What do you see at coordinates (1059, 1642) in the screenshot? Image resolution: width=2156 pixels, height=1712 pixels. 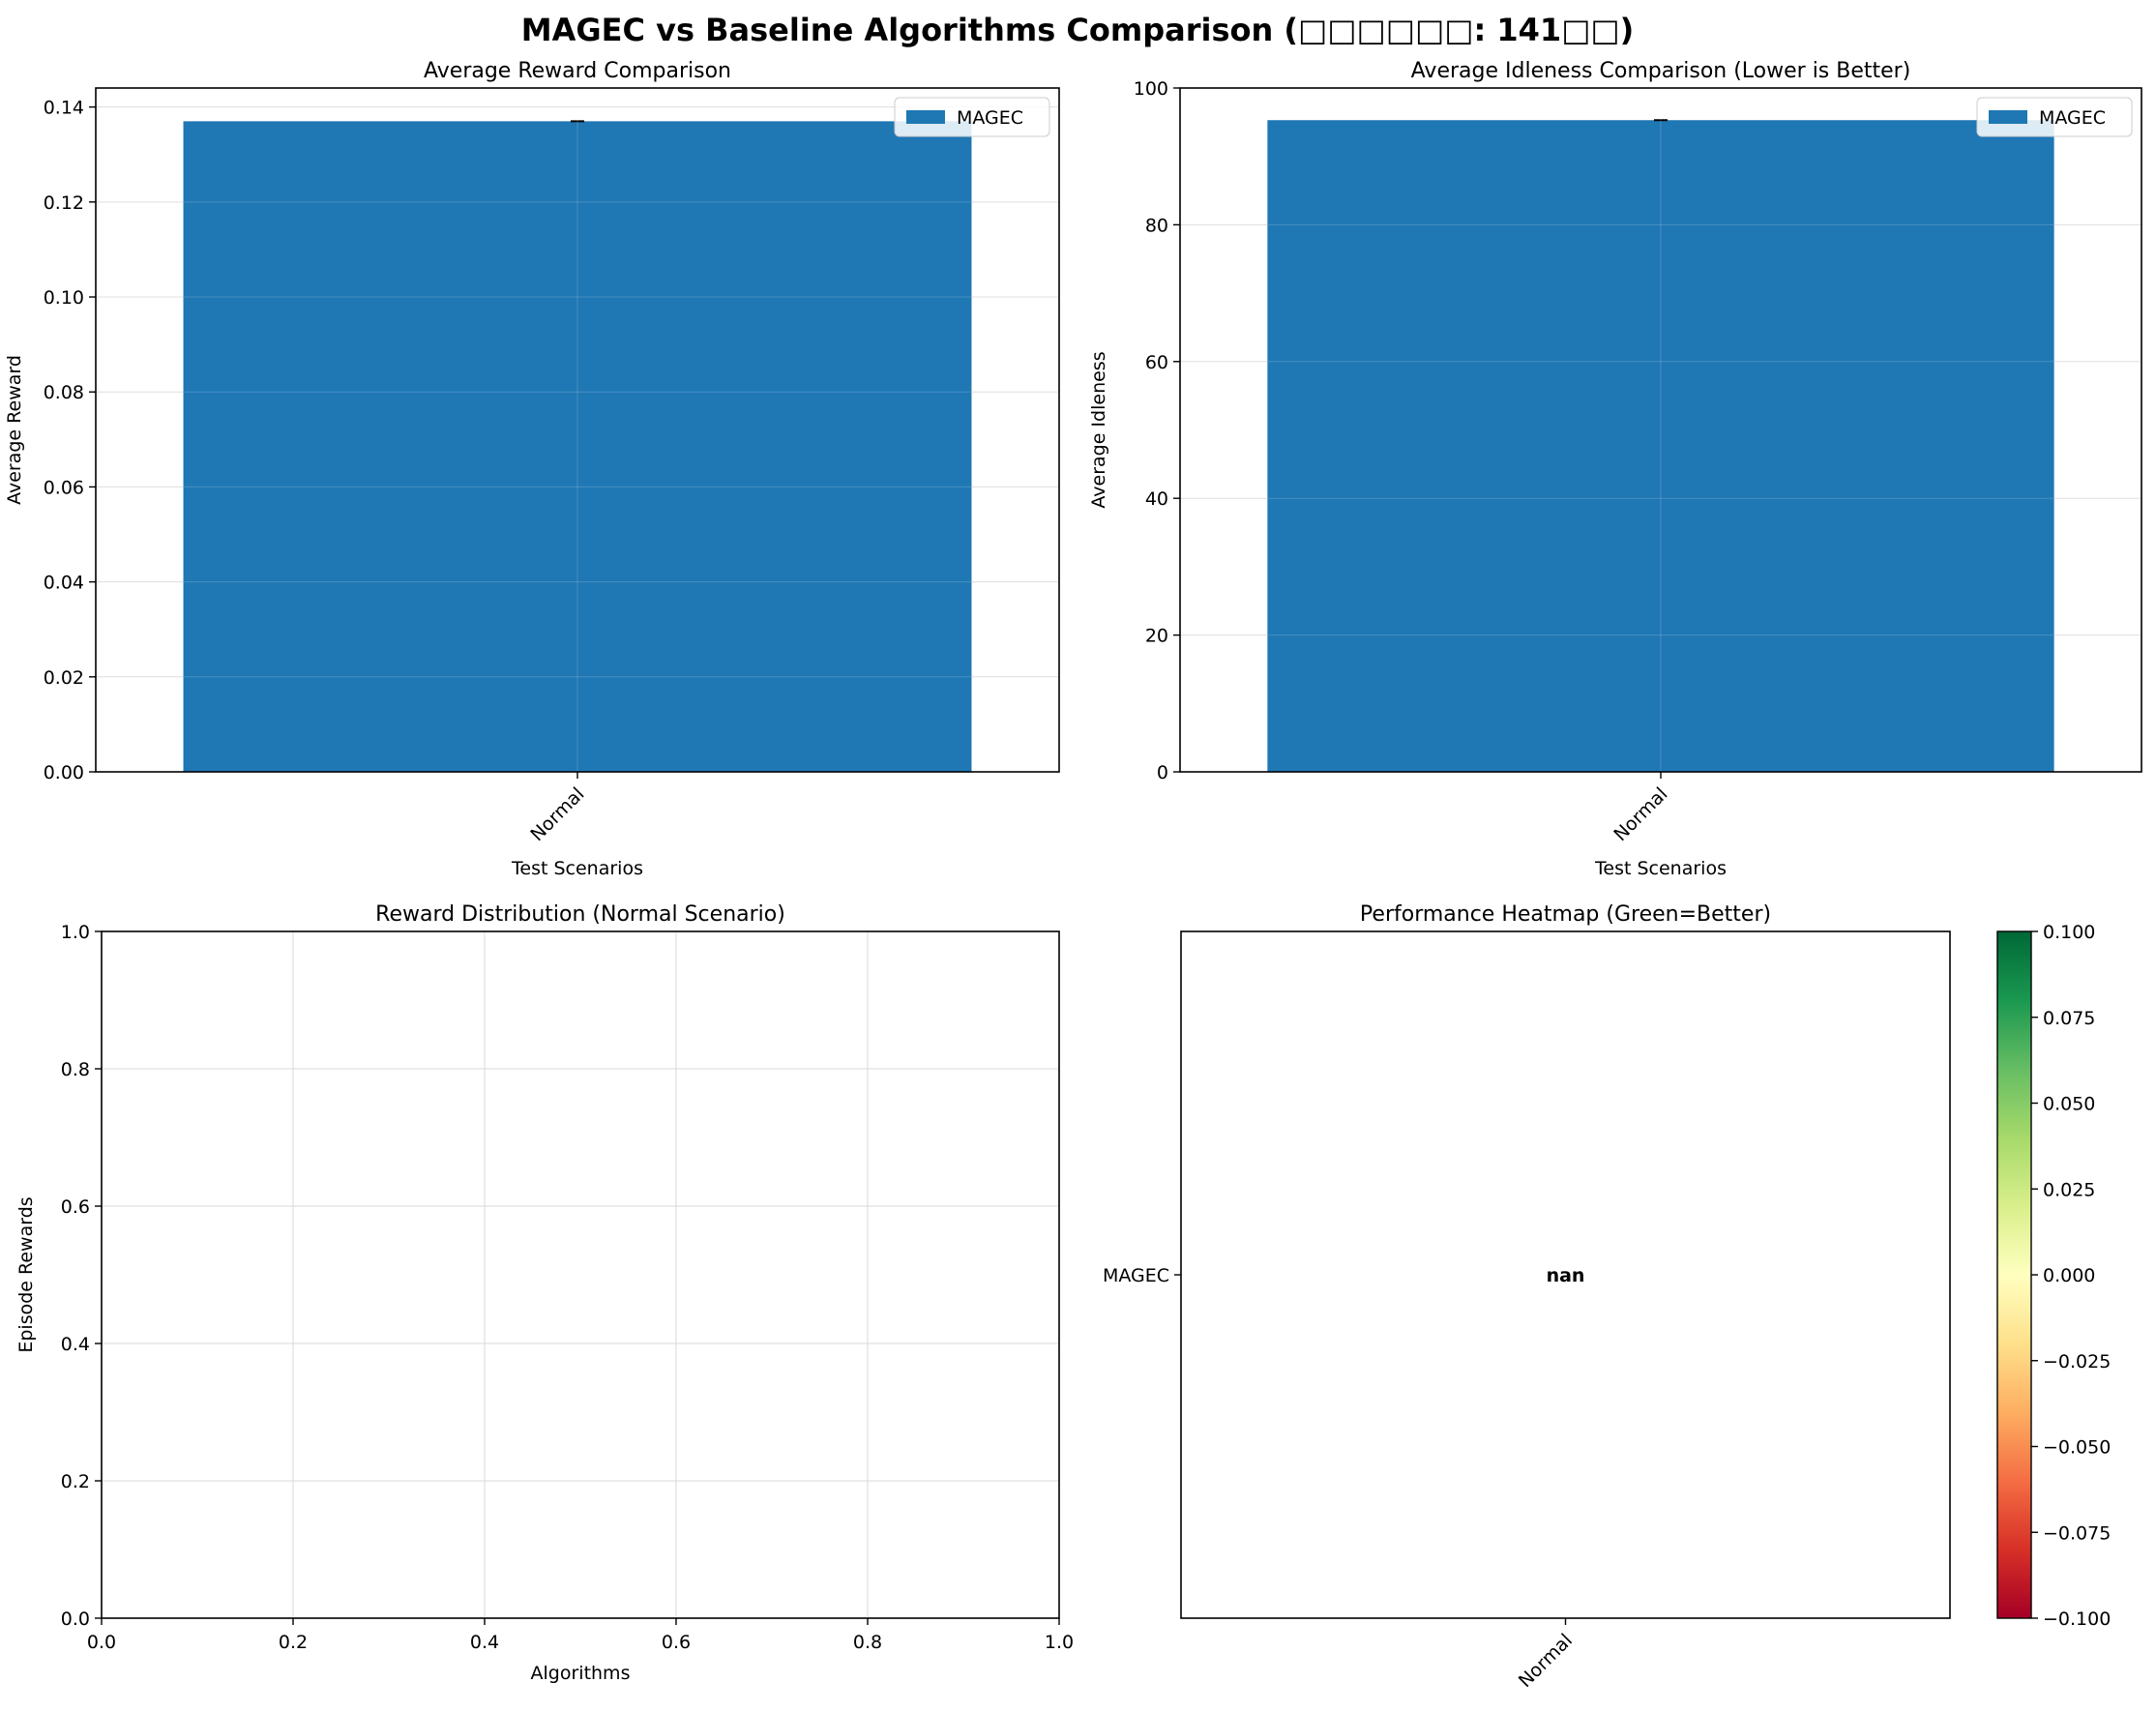 I see `x-tick-label: 1.0` at bounding box center [1059, 1642].